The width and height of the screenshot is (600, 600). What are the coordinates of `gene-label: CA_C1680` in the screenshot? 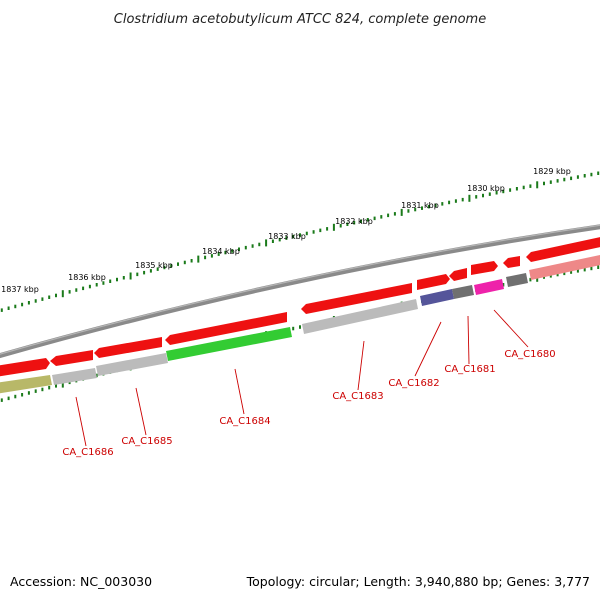 It's located at (529, 354).